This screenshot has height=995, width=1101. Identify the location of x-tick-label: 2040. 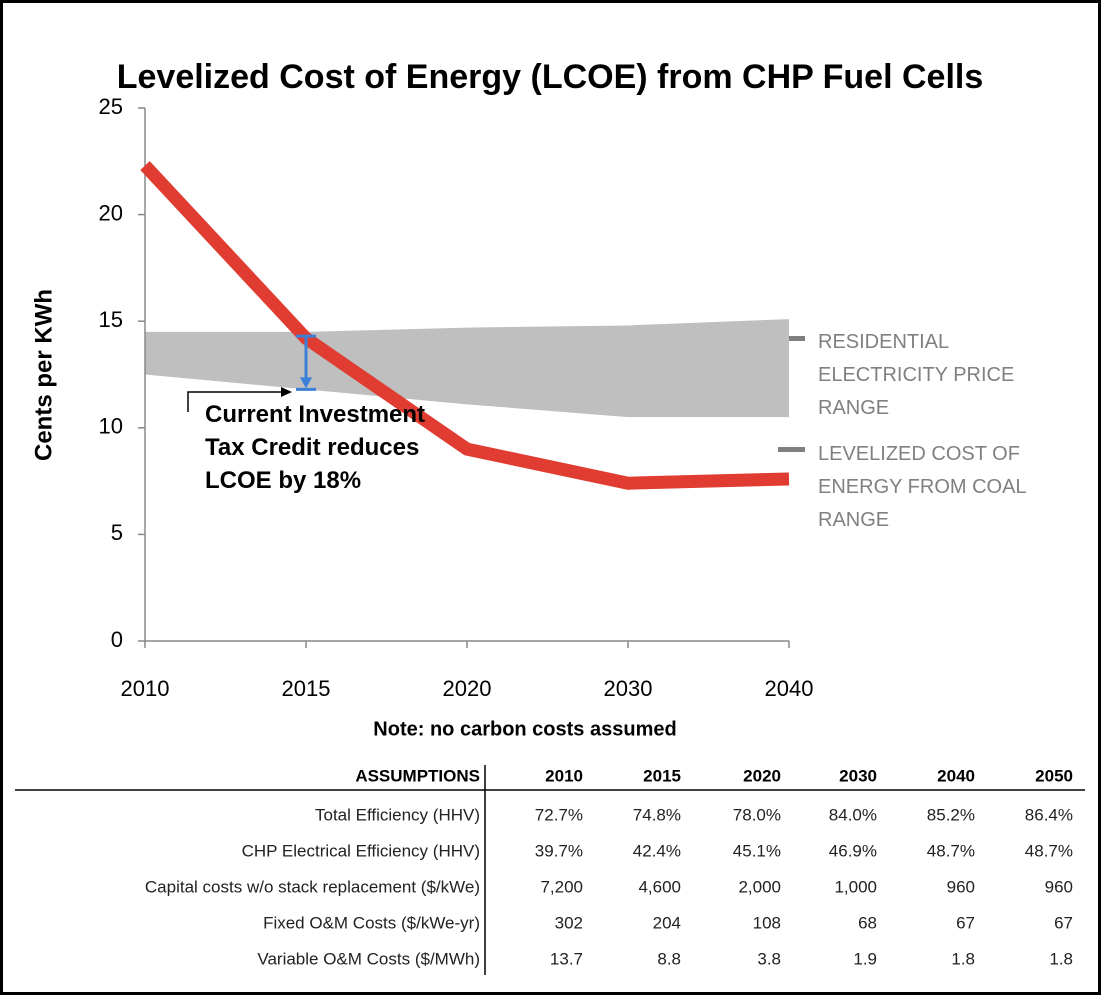
(789, 688).